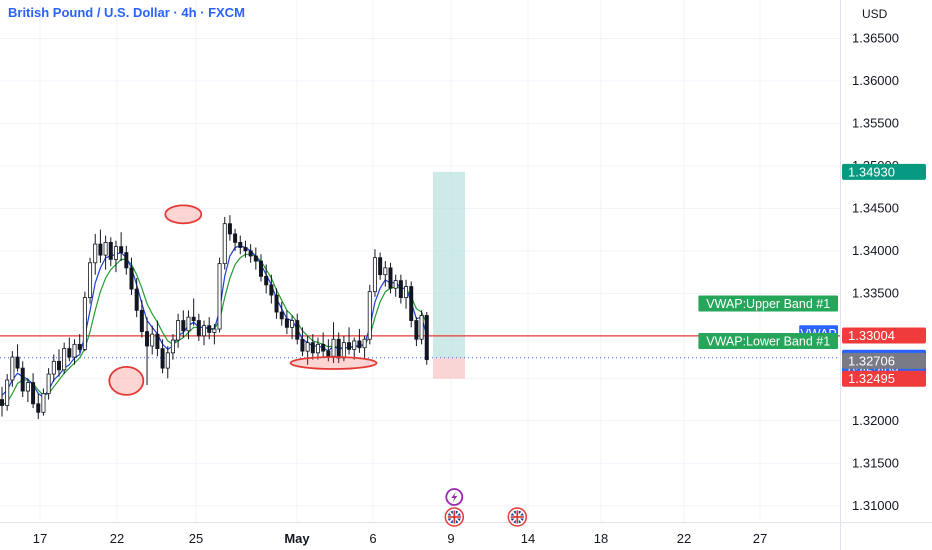  I want to click on x-tick-label: 17, so click(40, 538).